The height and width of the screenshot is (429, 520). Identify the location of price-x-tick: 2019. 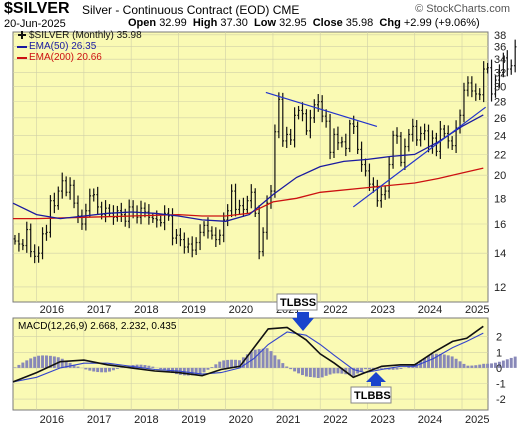
(193, 310).